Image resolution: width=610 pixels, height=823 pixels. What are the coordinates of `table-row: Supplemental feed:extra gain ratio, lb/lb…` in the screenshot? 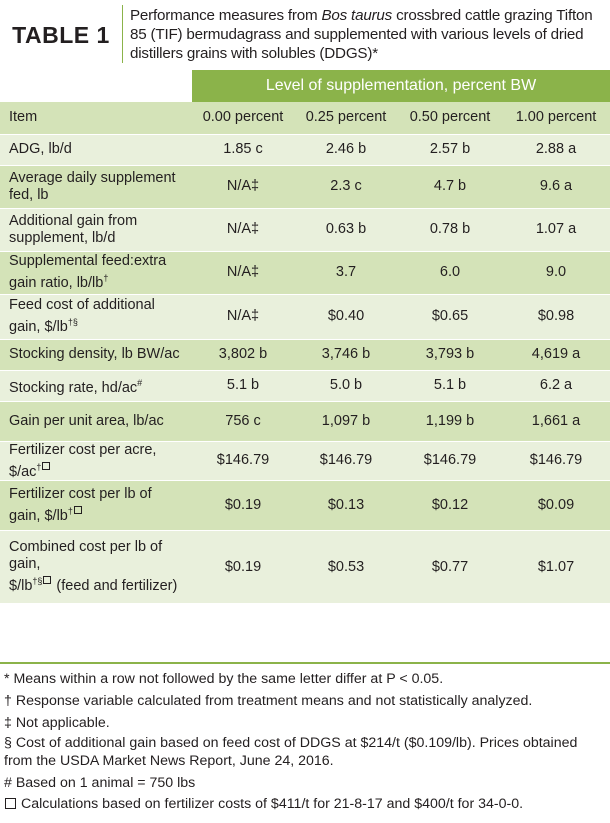 It's located at (305, 273).